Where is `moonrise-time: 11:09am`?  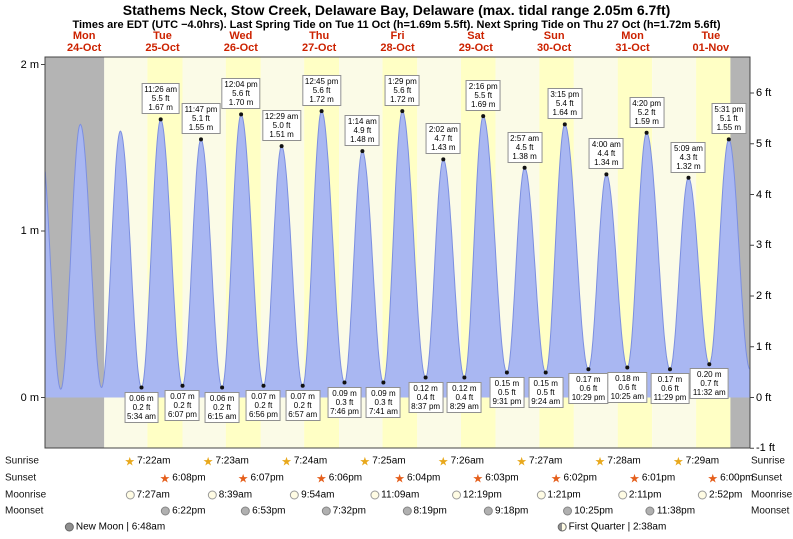
moonrise-time: 11:09am is located at coordinates (400, 495).